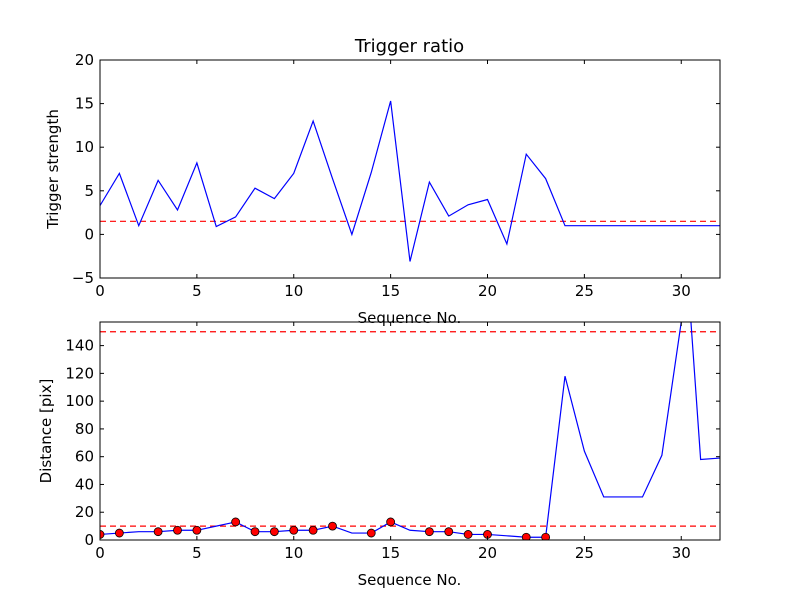  What do you see at coordinates (84, 147) in the screenshot?
I see `y-tick-label-top-3: 10` at bounding box center [84, 147].